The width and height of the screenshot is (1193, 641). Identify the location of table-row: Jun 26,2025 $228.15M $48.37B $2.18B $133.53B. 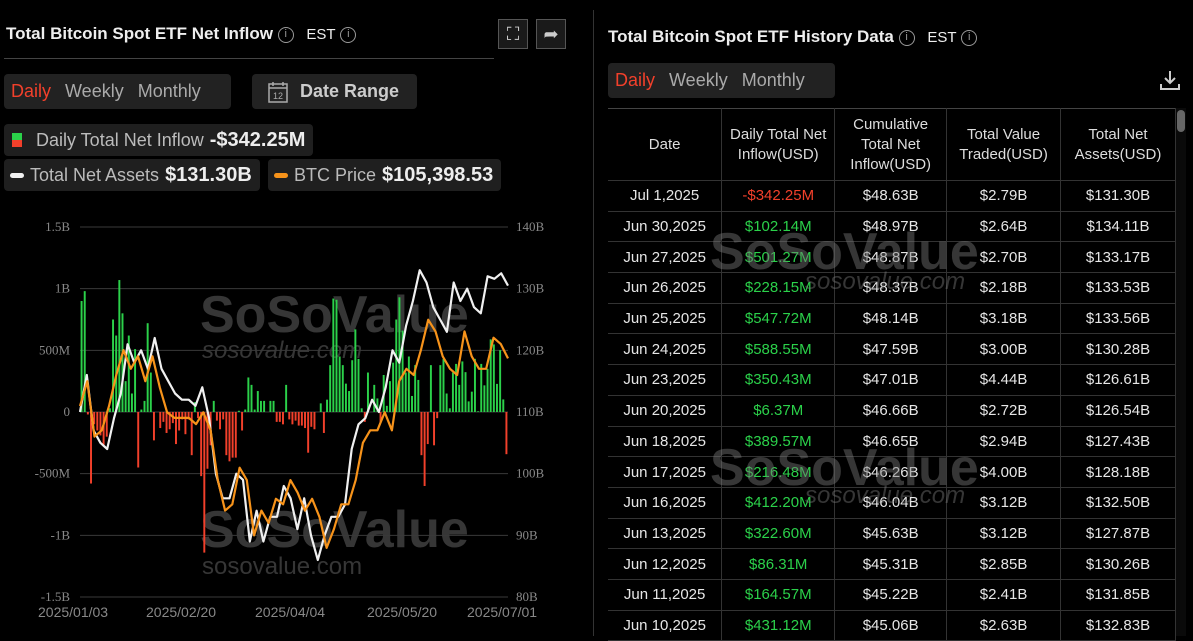
(892, 288).